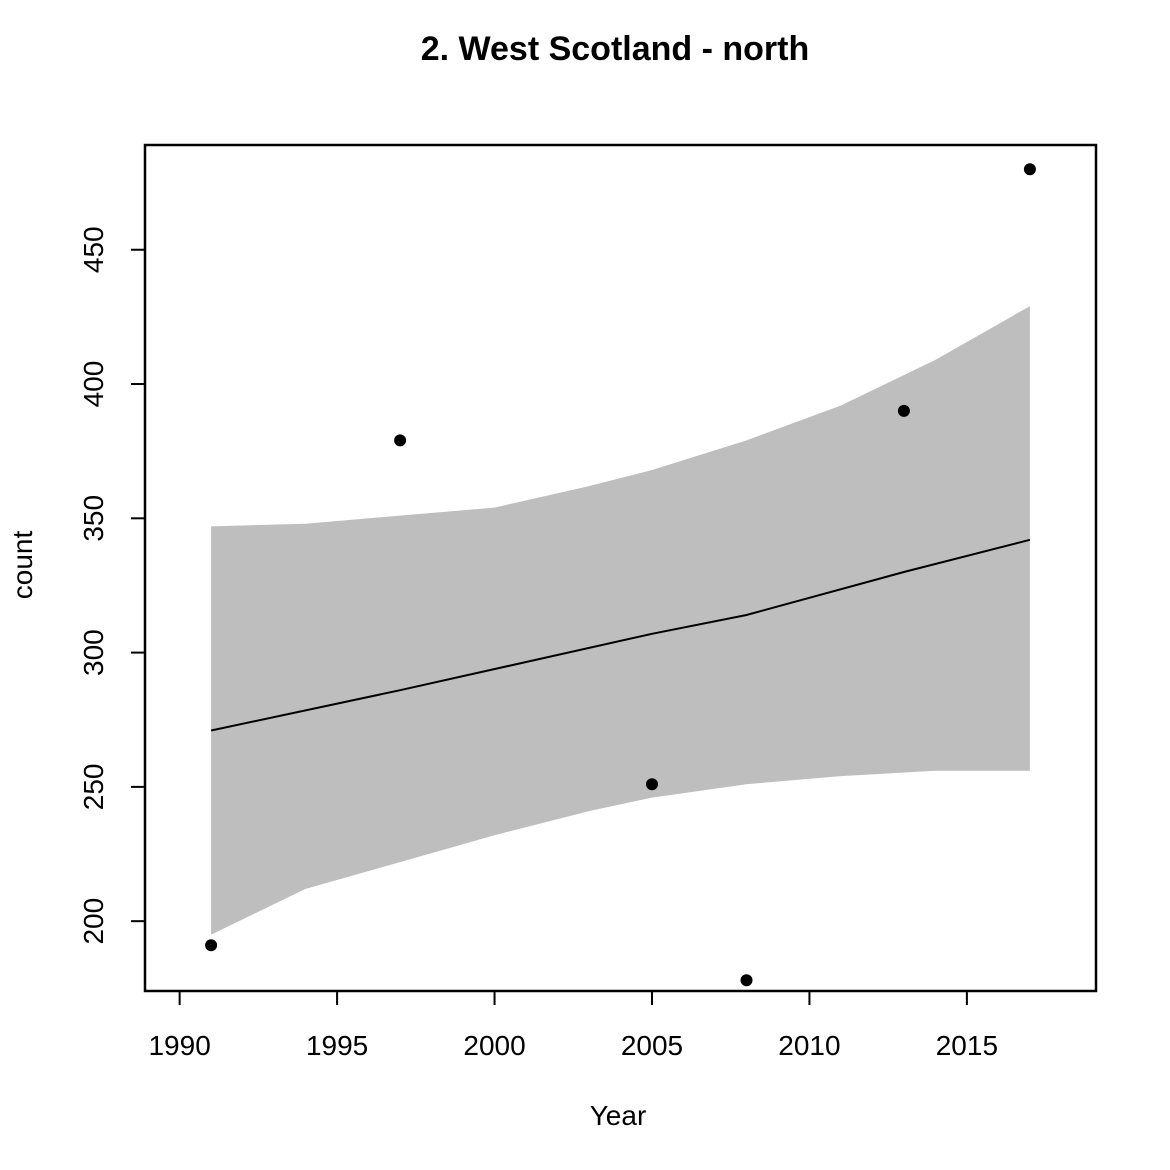 The width and height of the screenshot is (1170, 1170). I want to click on x-tick-label-2000: 2000, so click(494, 1045).